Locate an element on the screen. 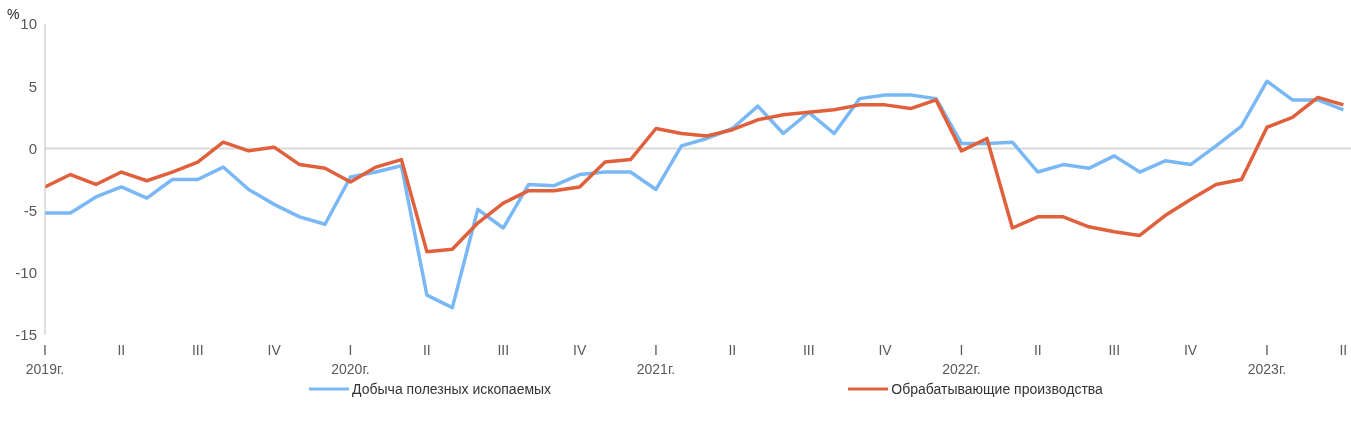  y-tick-label: 10 is located at coordinates (28, 24).